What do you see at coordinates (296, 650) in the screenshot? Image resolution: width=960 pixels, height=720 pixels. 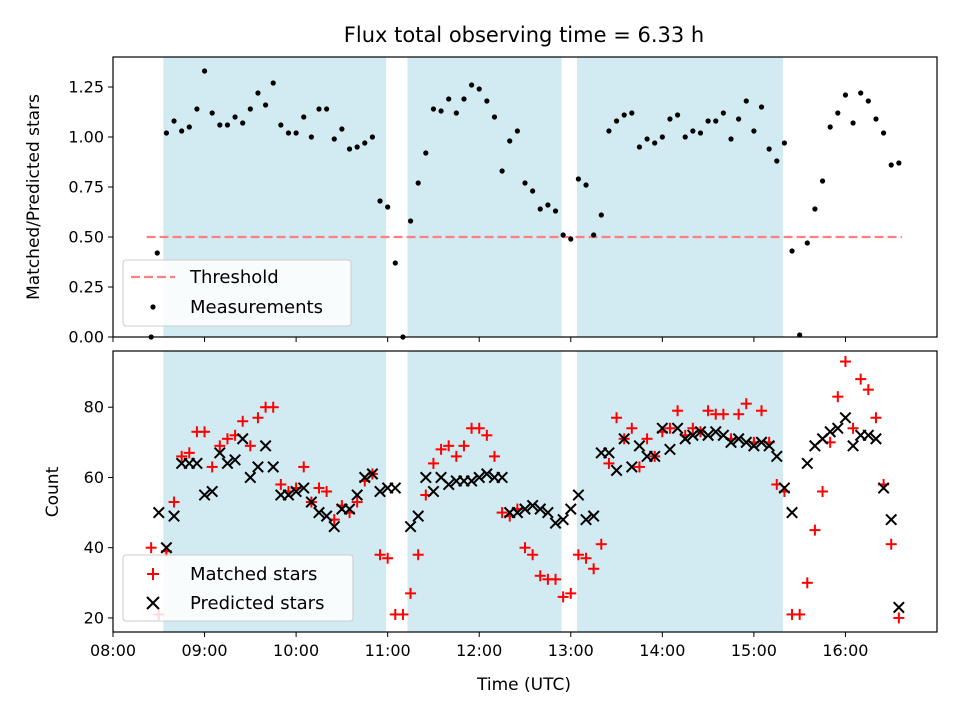 I see `x-tick-label: 10:00` at bounding box center [296, 650].